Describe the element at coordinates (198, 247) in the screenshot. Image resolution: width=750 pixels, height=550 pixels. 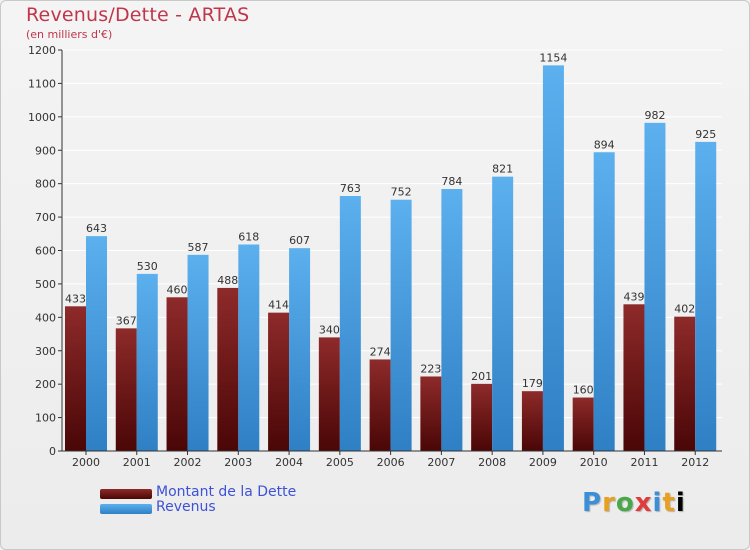
I see `data-label-revenus: 587` at that location.